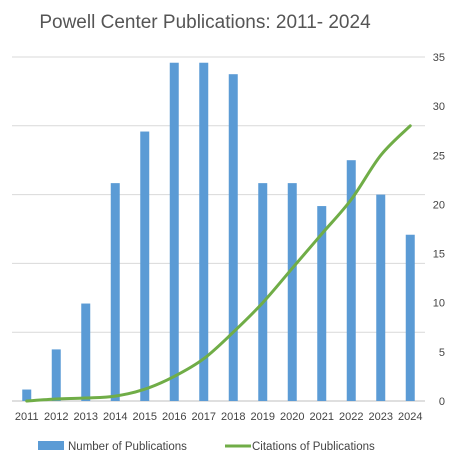 This screenshot has width=450, height=470. Describe the element at coordinates (115, 292) in the screenshot. I see `bar-2014` at that location.